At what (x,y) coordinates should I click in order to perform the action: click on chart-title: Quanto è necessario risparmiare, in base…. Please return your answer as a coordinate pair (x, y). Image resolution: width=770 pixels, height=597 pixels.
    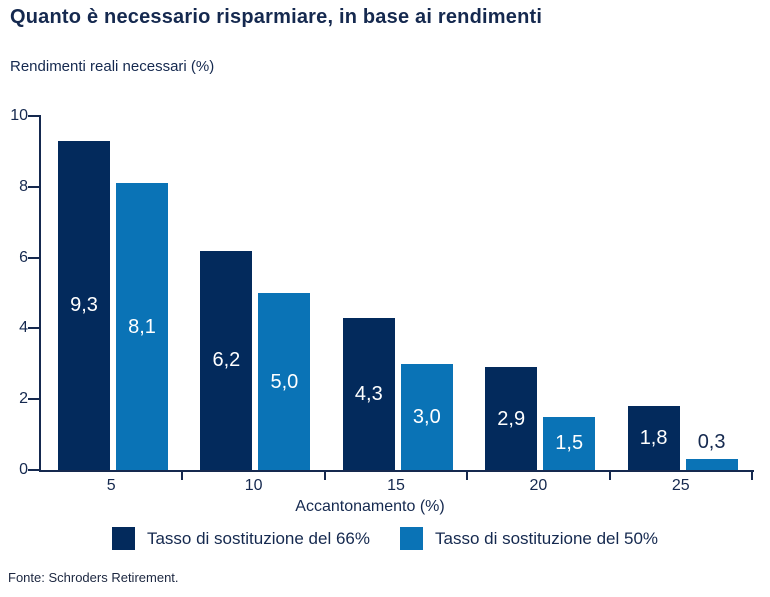
    Looking at the image, I should click on (276, 17).